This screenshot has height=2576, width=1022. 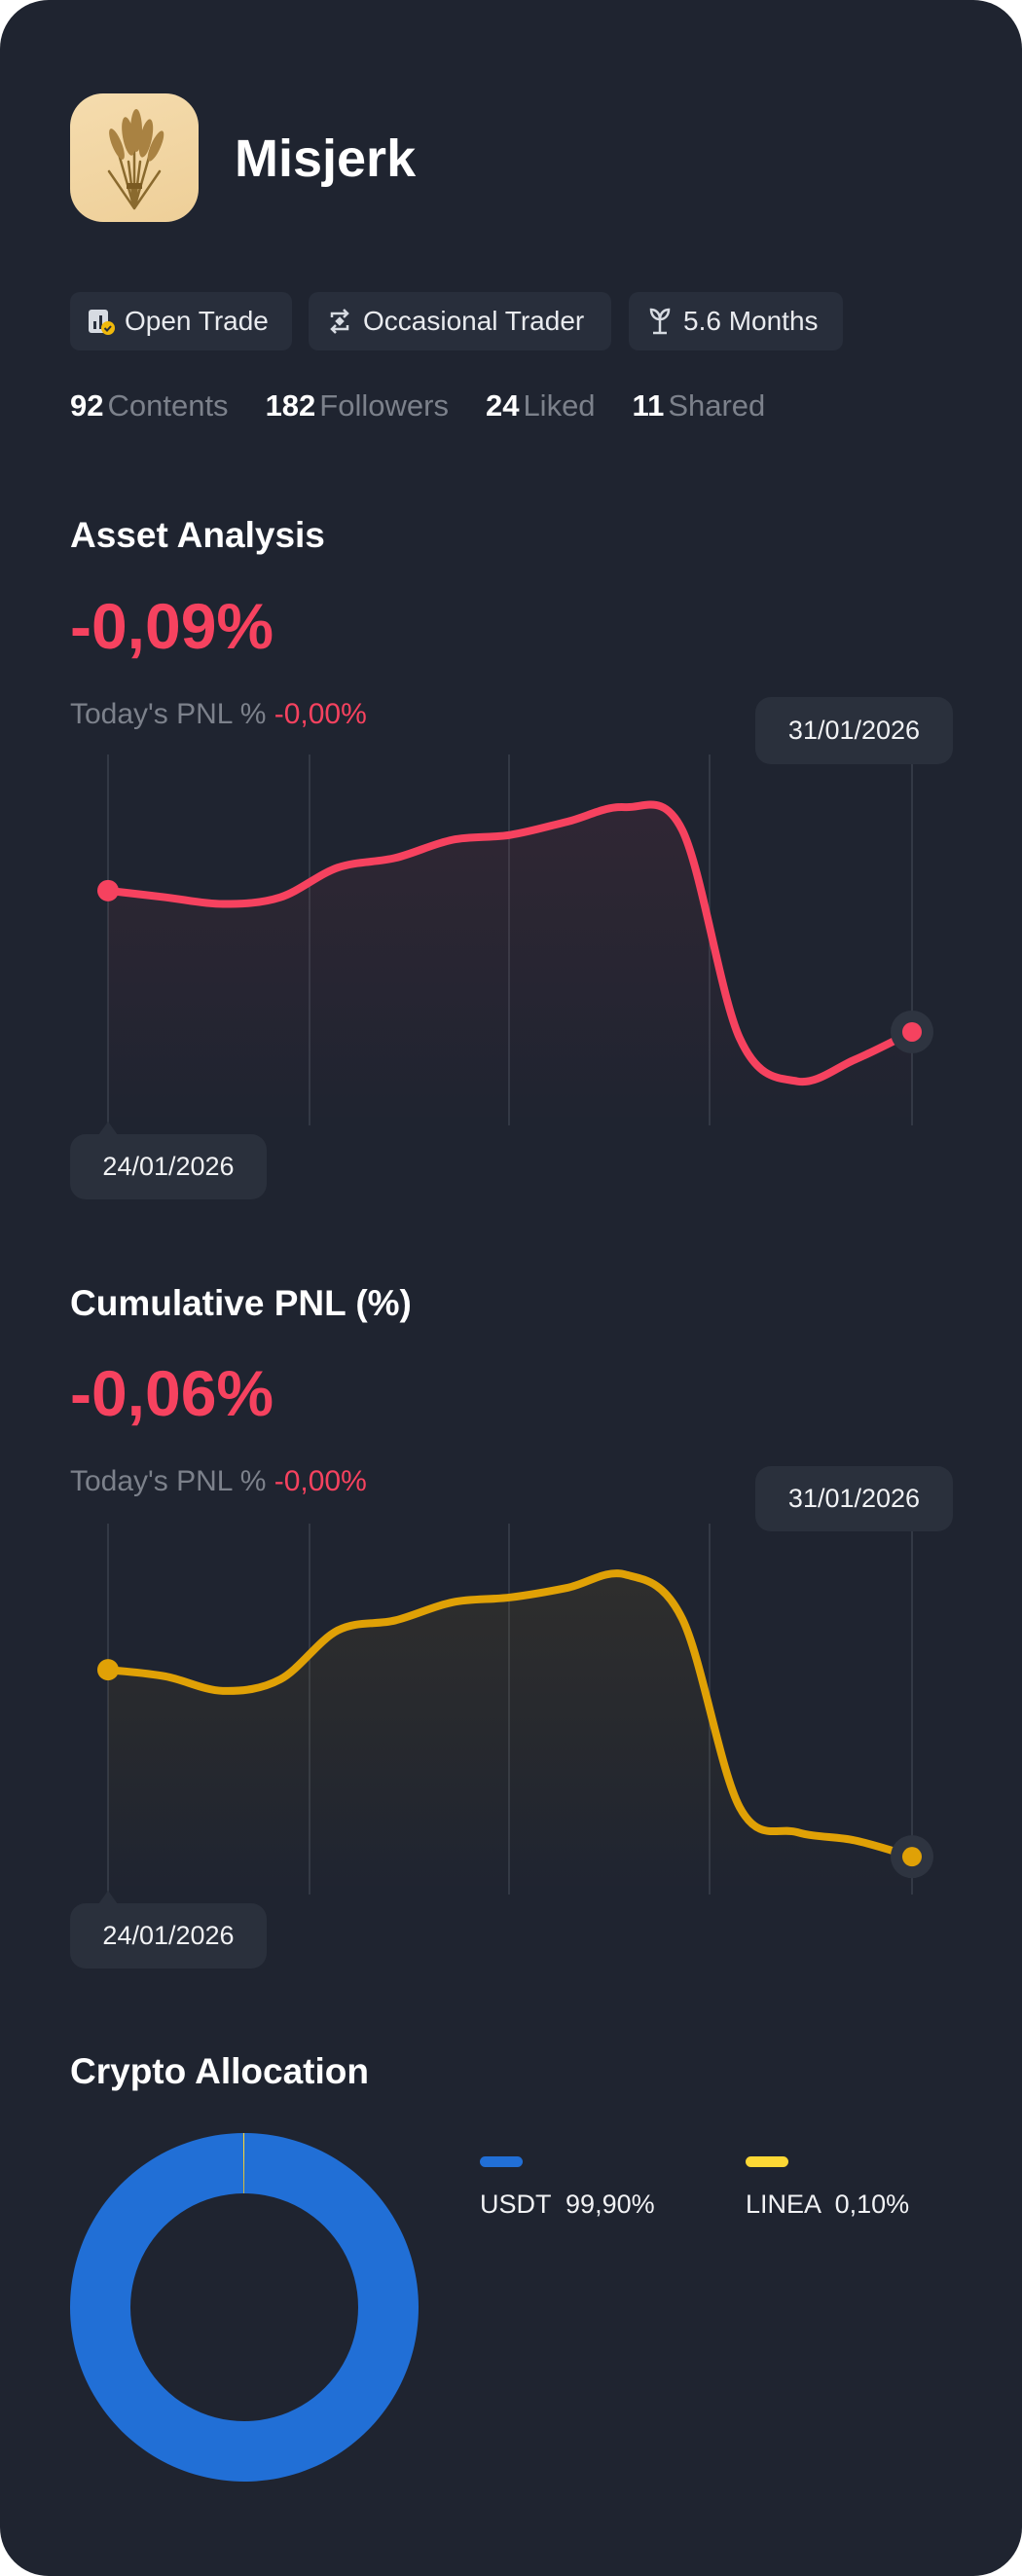 What do you see at coordinates (784, 2204) in the screenshot?
I see `legend-name: LINEA` at bounding box center [784, 2204].